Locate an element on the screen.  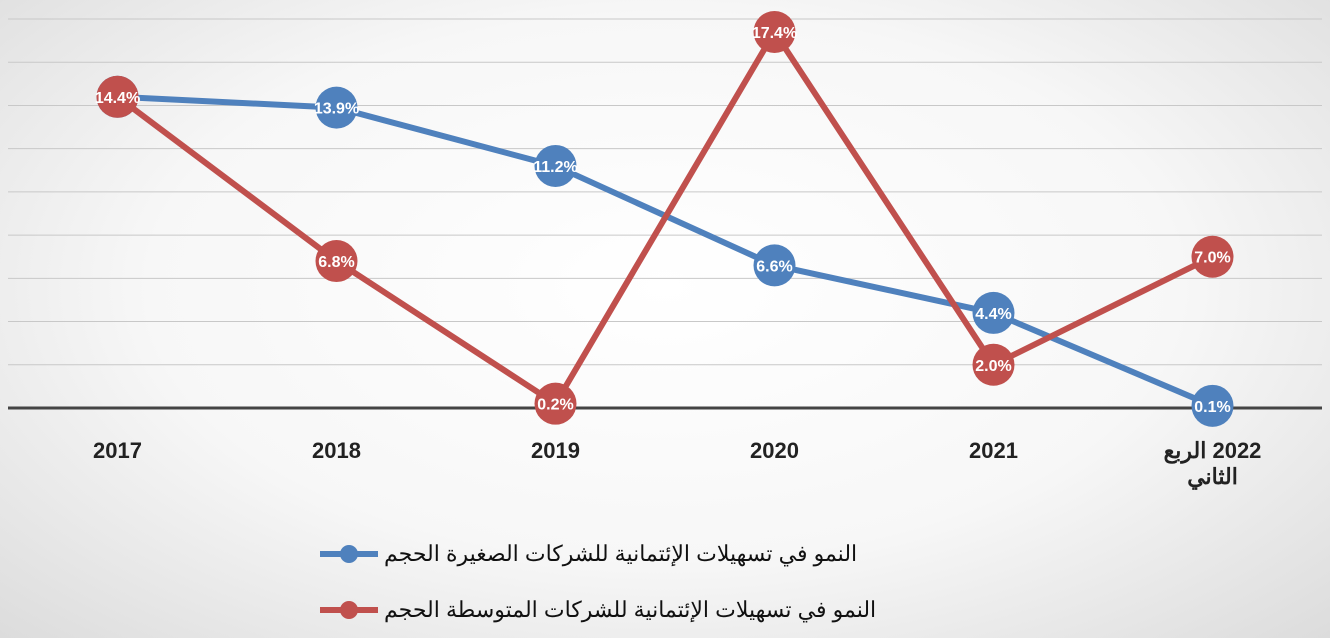
data-label: 0.2% is located at coordinates (555, 405).